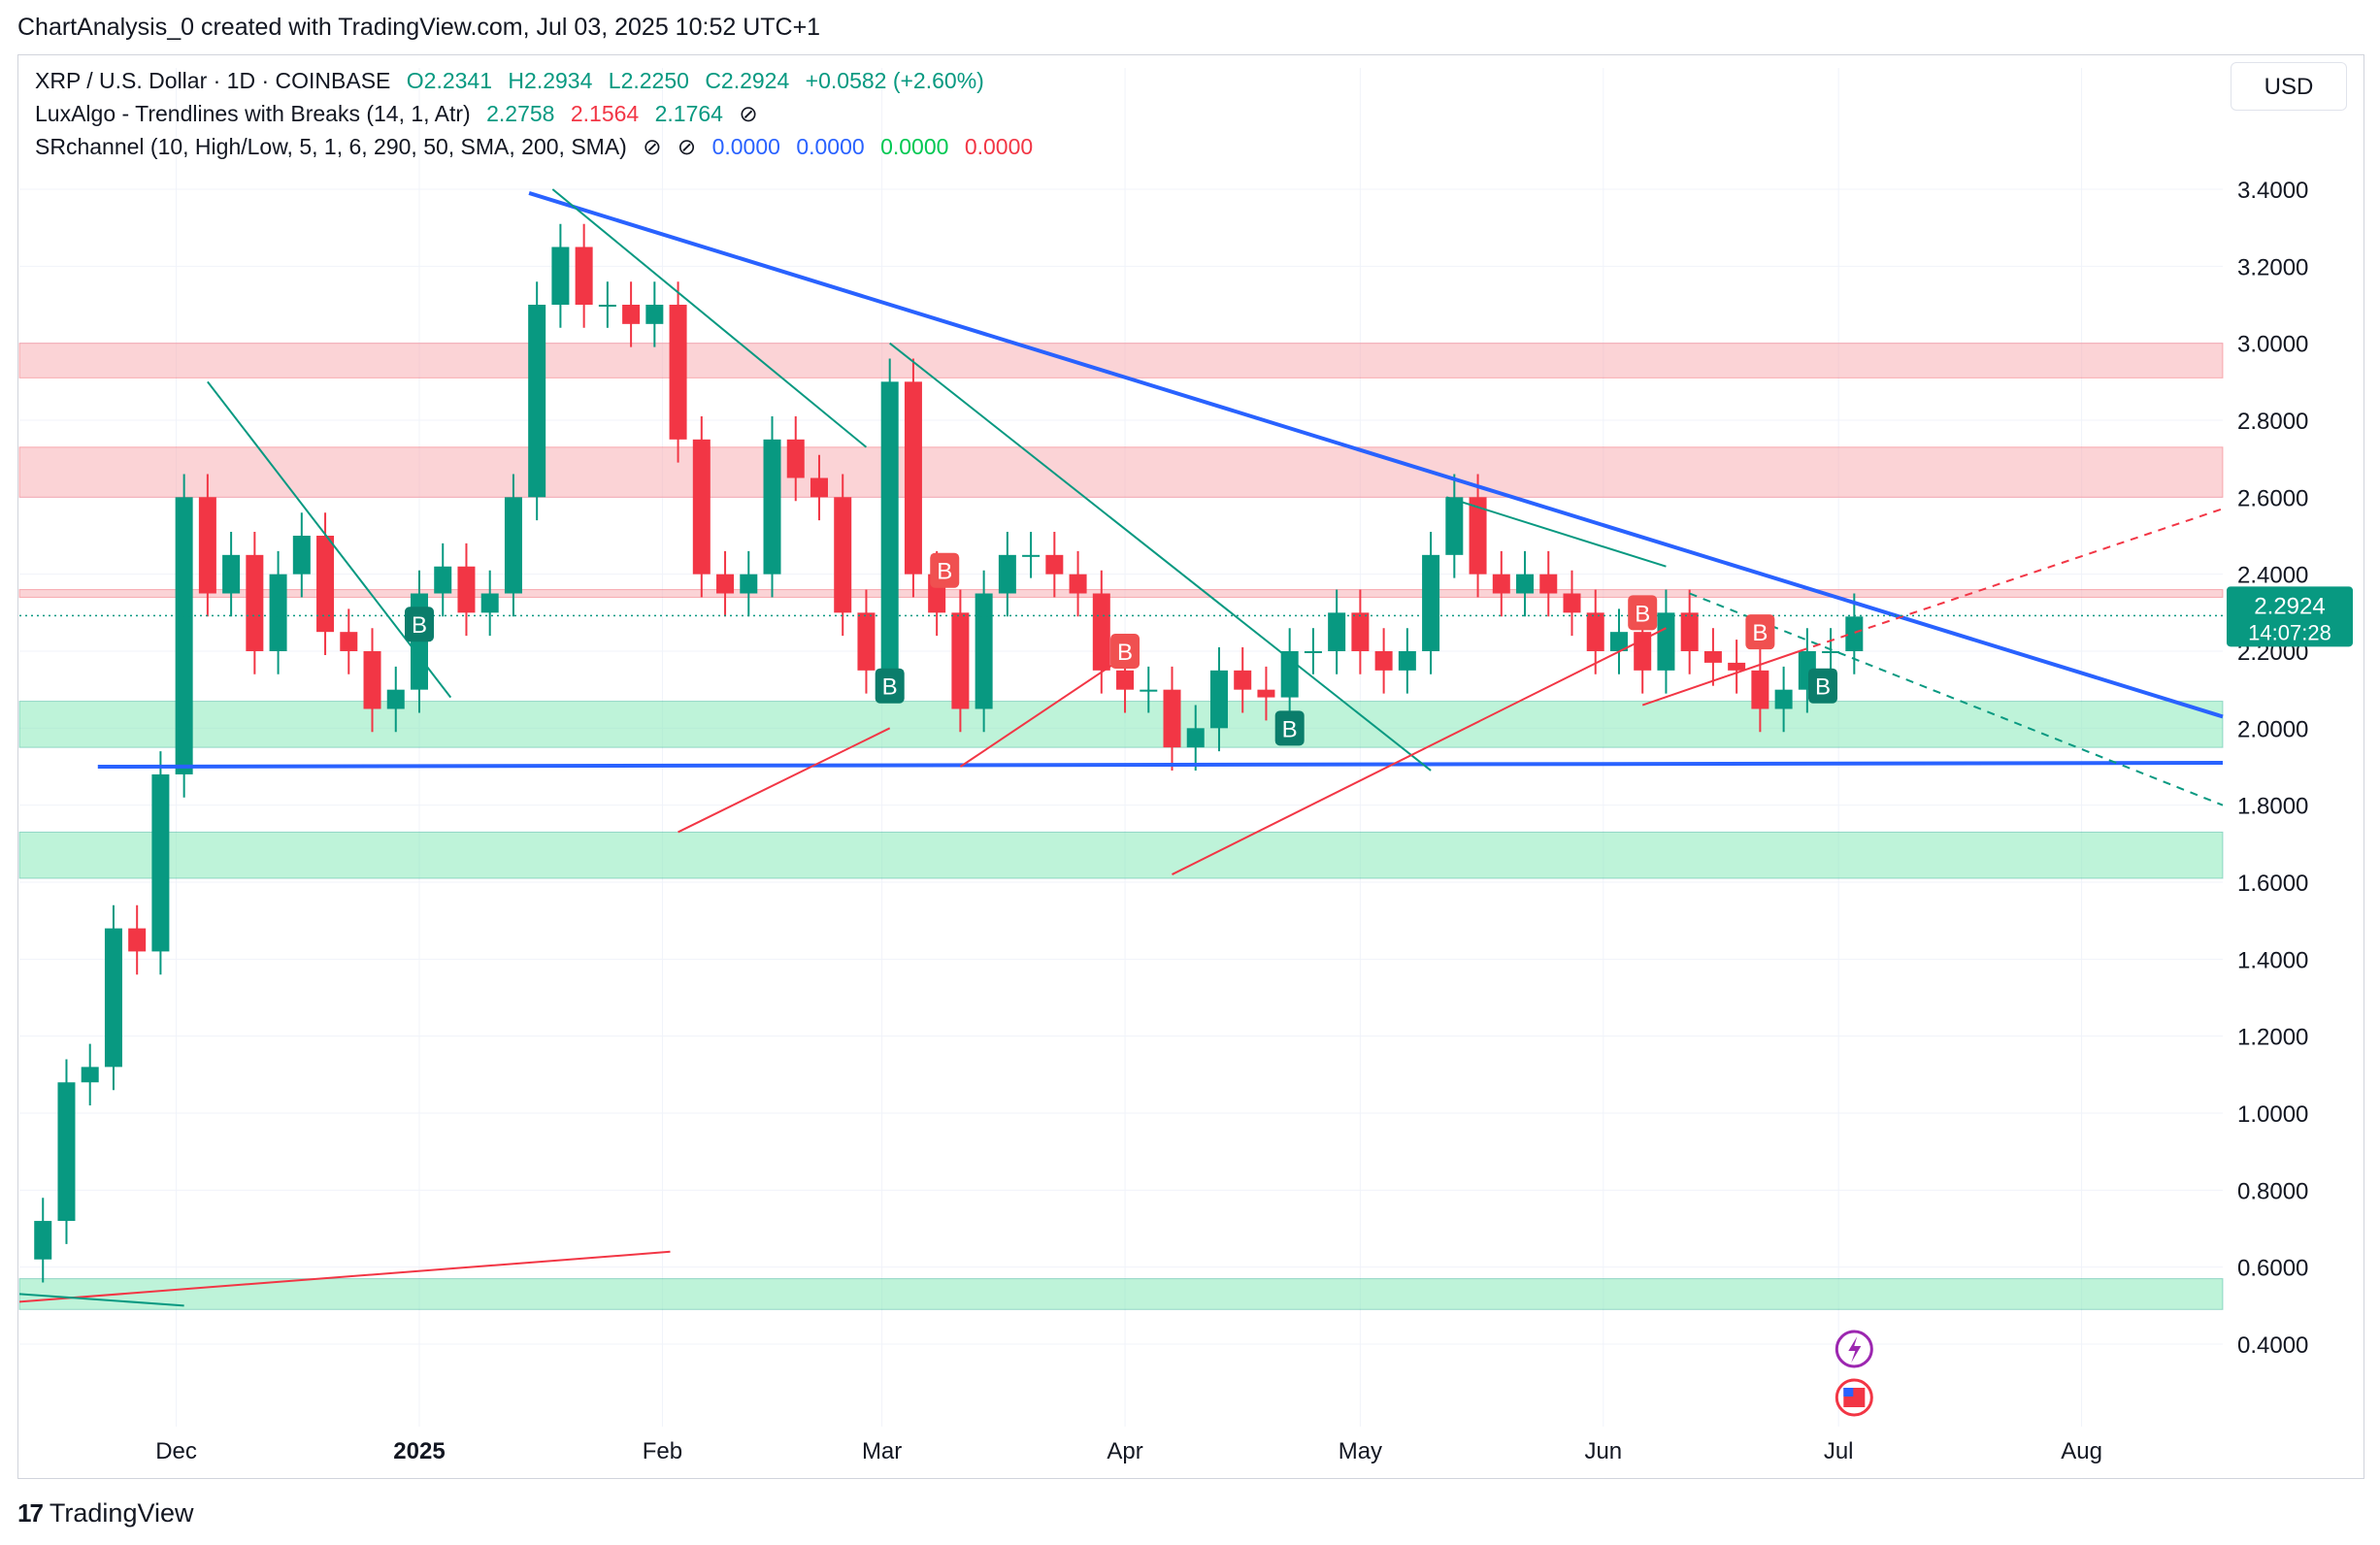 Image resolution: width=2380 pixels, height=1545 pixels. What do you see at coordinates (520, 113) in the screenshot?
I see `luxalgo-value-1: 2.2758` at bounding box center [520, 113].